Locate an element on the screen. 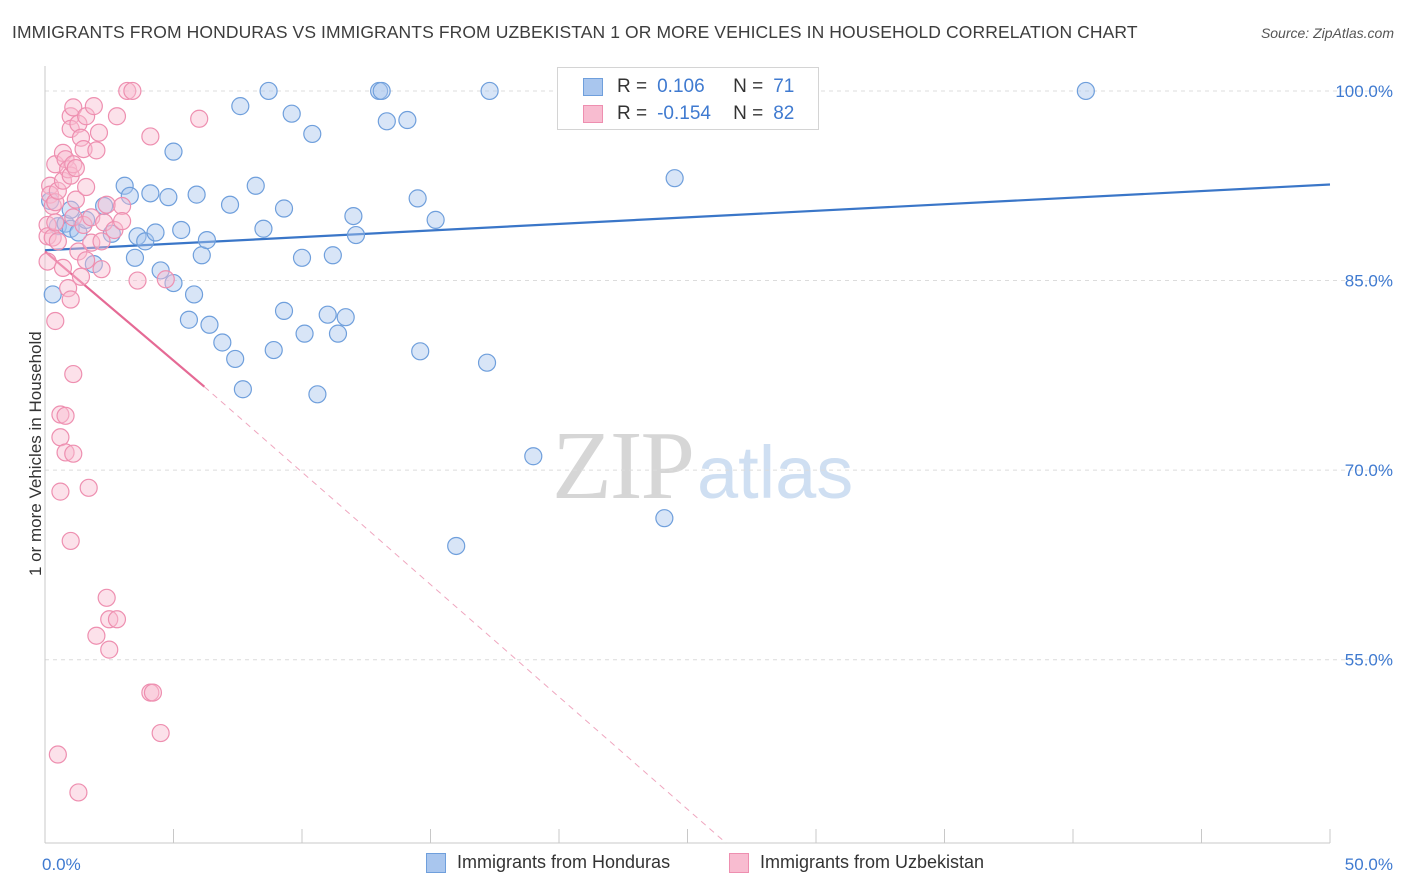  x-tick-label: 50.0% is located at coordinates (1369, 864).